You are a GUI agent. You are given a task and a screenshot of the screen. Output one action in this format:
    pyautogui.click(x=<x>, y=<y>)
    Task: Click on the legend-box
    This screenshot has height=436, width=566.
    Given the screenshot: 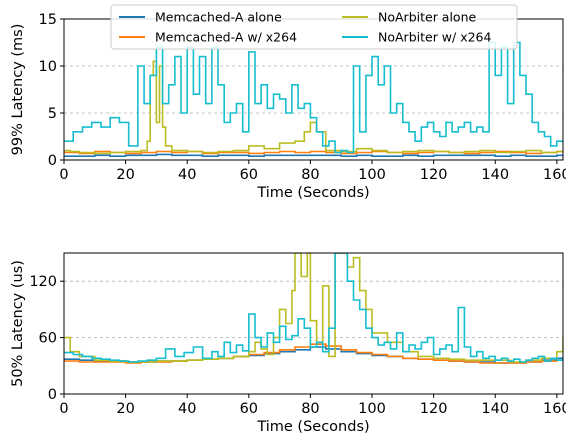 What is the action you would take?
    pyautogui.click(x=314, y=27)
    